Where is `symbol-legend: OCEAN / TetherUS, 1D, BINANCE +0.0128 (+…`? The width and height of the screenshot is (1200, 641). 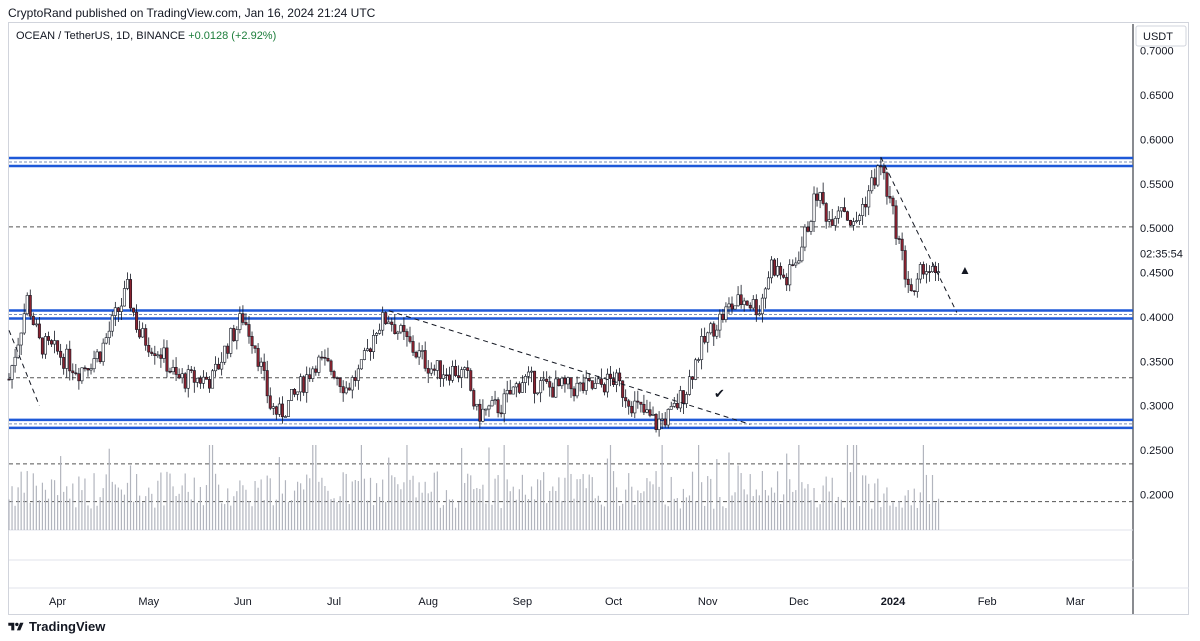 symbol-legend: OCEAN / TetherUS, 1D, BINANCE +0.0128 (+… is located at coordinates (146, 36).